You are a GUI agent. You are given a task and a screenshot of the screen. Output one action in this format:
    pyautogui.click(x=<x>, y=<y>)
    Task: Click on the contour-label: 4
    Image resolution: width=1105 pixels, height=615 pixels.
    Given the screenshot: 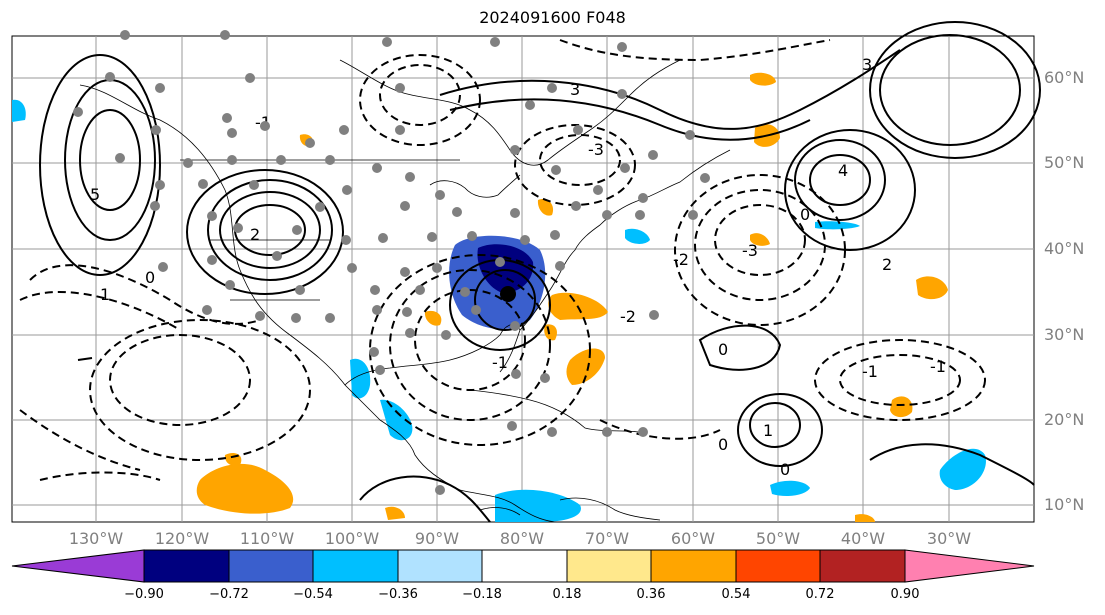 What is the action you would take?
    pyautogui.click(x=843, y=170)
    